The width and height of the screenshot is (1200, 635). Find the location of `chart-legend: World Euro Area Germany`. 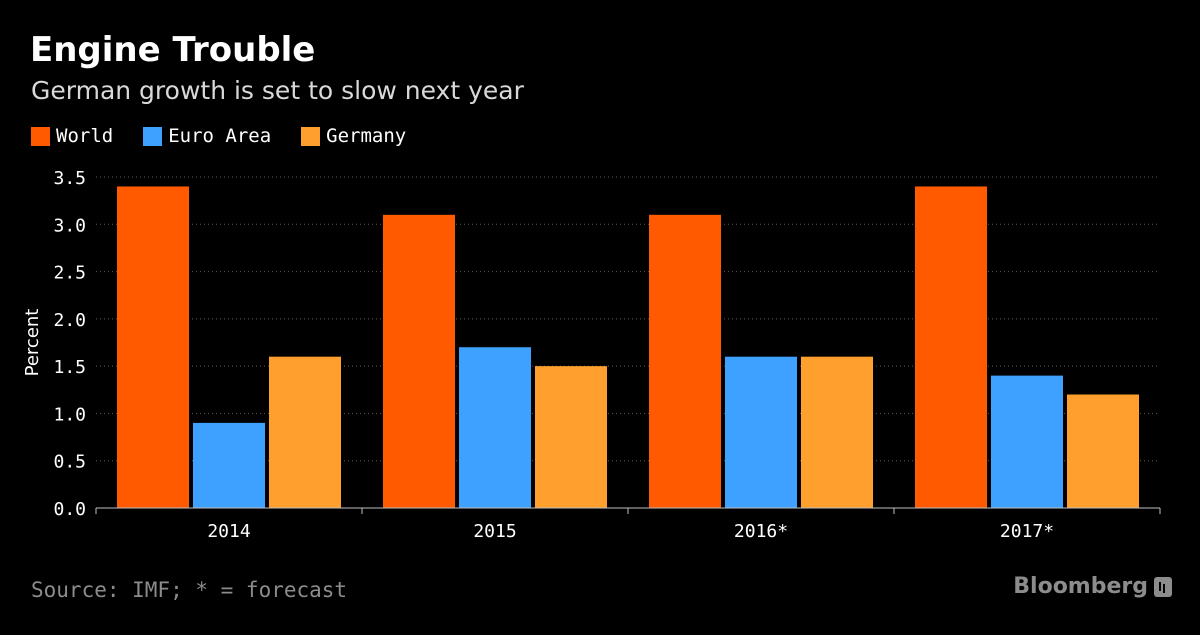

chart-legend: World Euro Area Germany is located at coordinates (233, 136).